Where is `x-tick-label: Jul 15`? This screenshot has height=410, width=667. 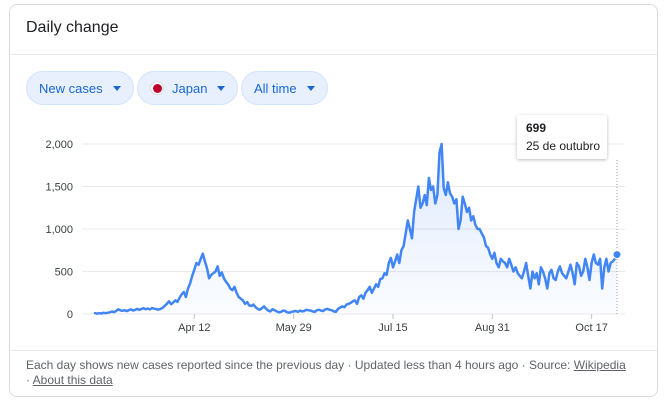
x-tick-label: Jul 15 is located at coordinates (392, 328).